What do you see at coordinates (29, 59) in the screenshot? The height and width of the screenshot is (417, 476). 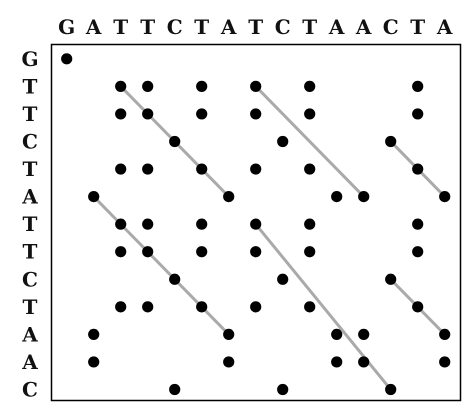 I see `left-sequence-letter: G` at bounding box center [29, 59].